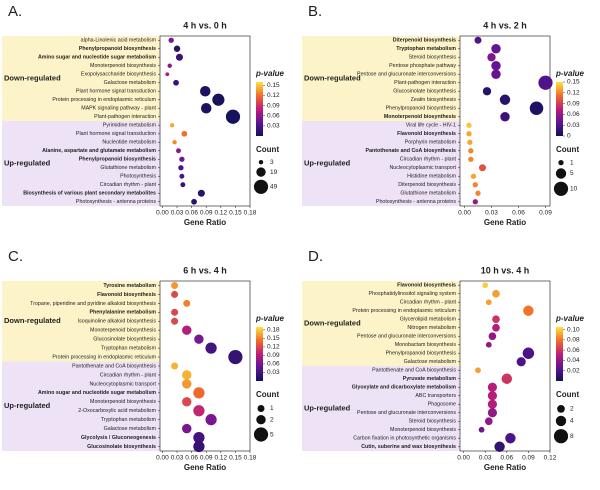  Describe the element at coordinates (573, 82) in the screenshot. I see `colorbar-tick-label: 0.15` at that location.